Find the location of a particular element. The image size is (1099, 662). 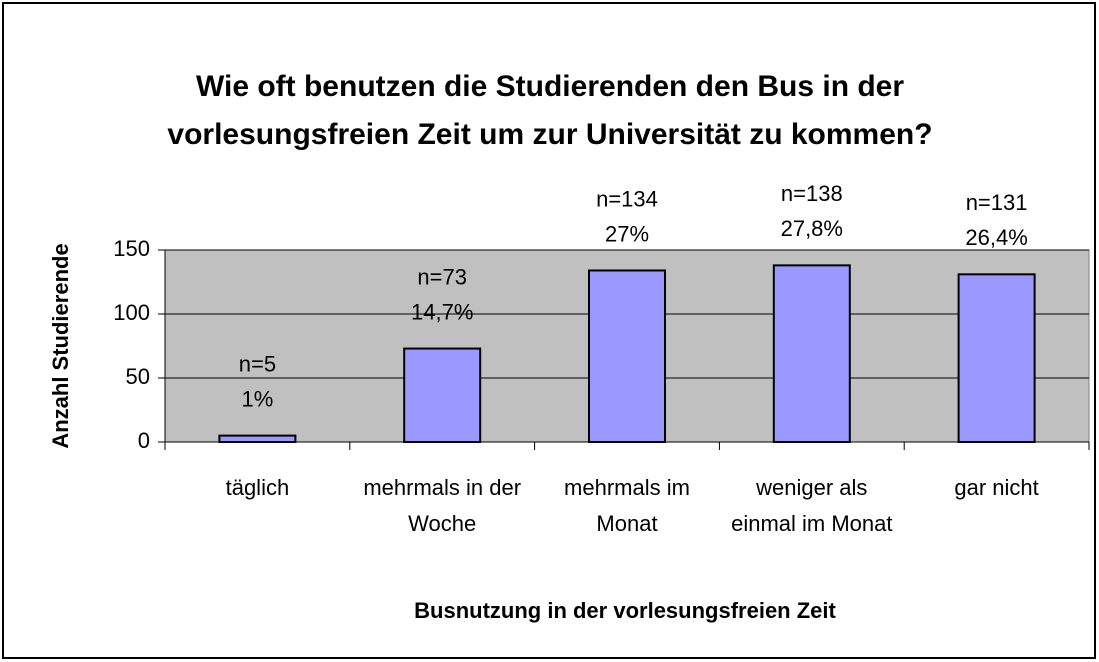

data-label: 27% is located at coordinates (627, 233).